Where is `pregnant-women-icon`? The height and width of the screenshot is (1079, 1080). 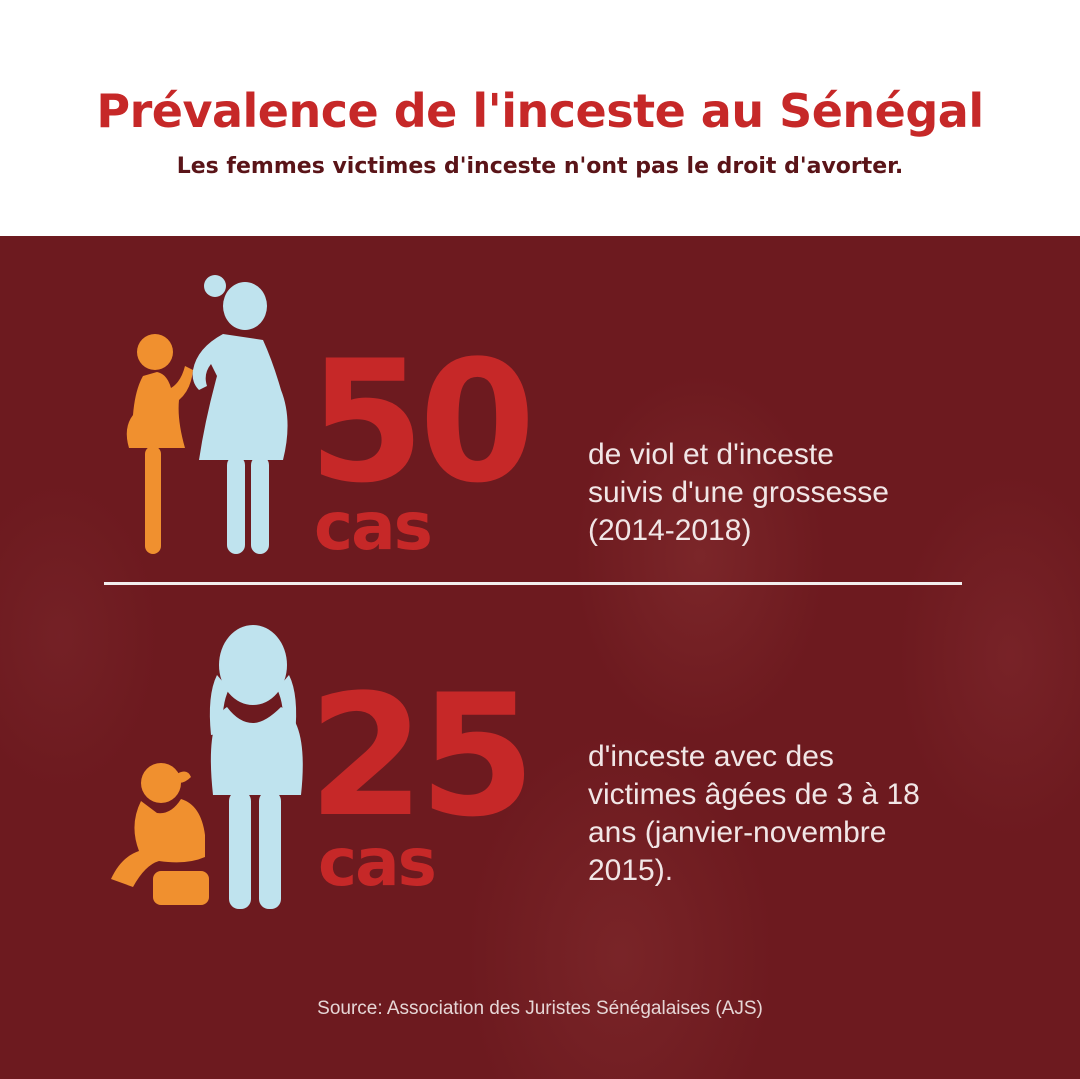 pregnant-women-icon is located at coordinates (207, 414).